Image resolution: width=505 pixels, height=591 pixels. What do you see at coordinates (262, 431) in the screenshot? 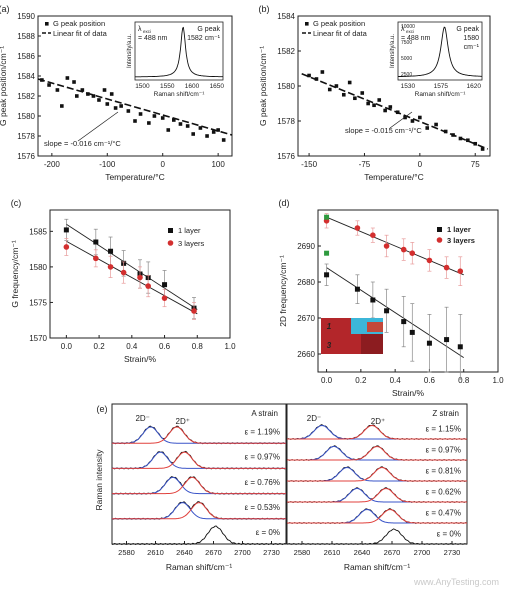
I see `panel-e-a-strain-label: ε = 1.19%` at bounding box center [262, 431].